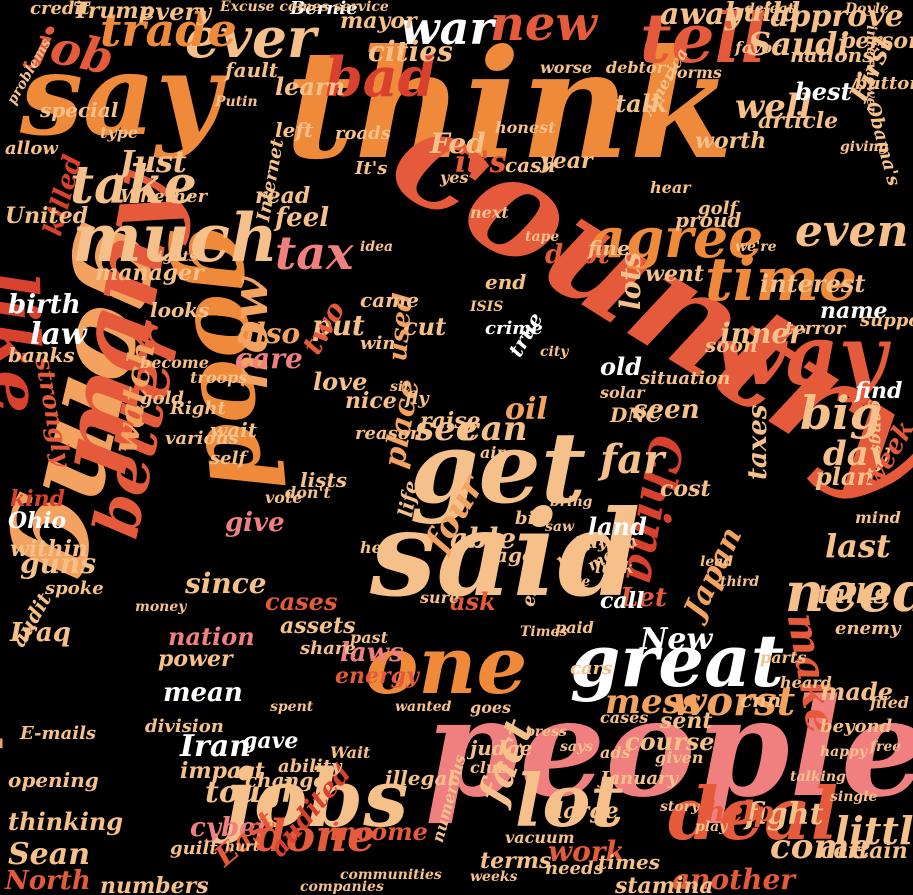  What do you see at coordinates (874, 830) in the screenshot?
I see `word-little: little` at bounding box center [874, 830].